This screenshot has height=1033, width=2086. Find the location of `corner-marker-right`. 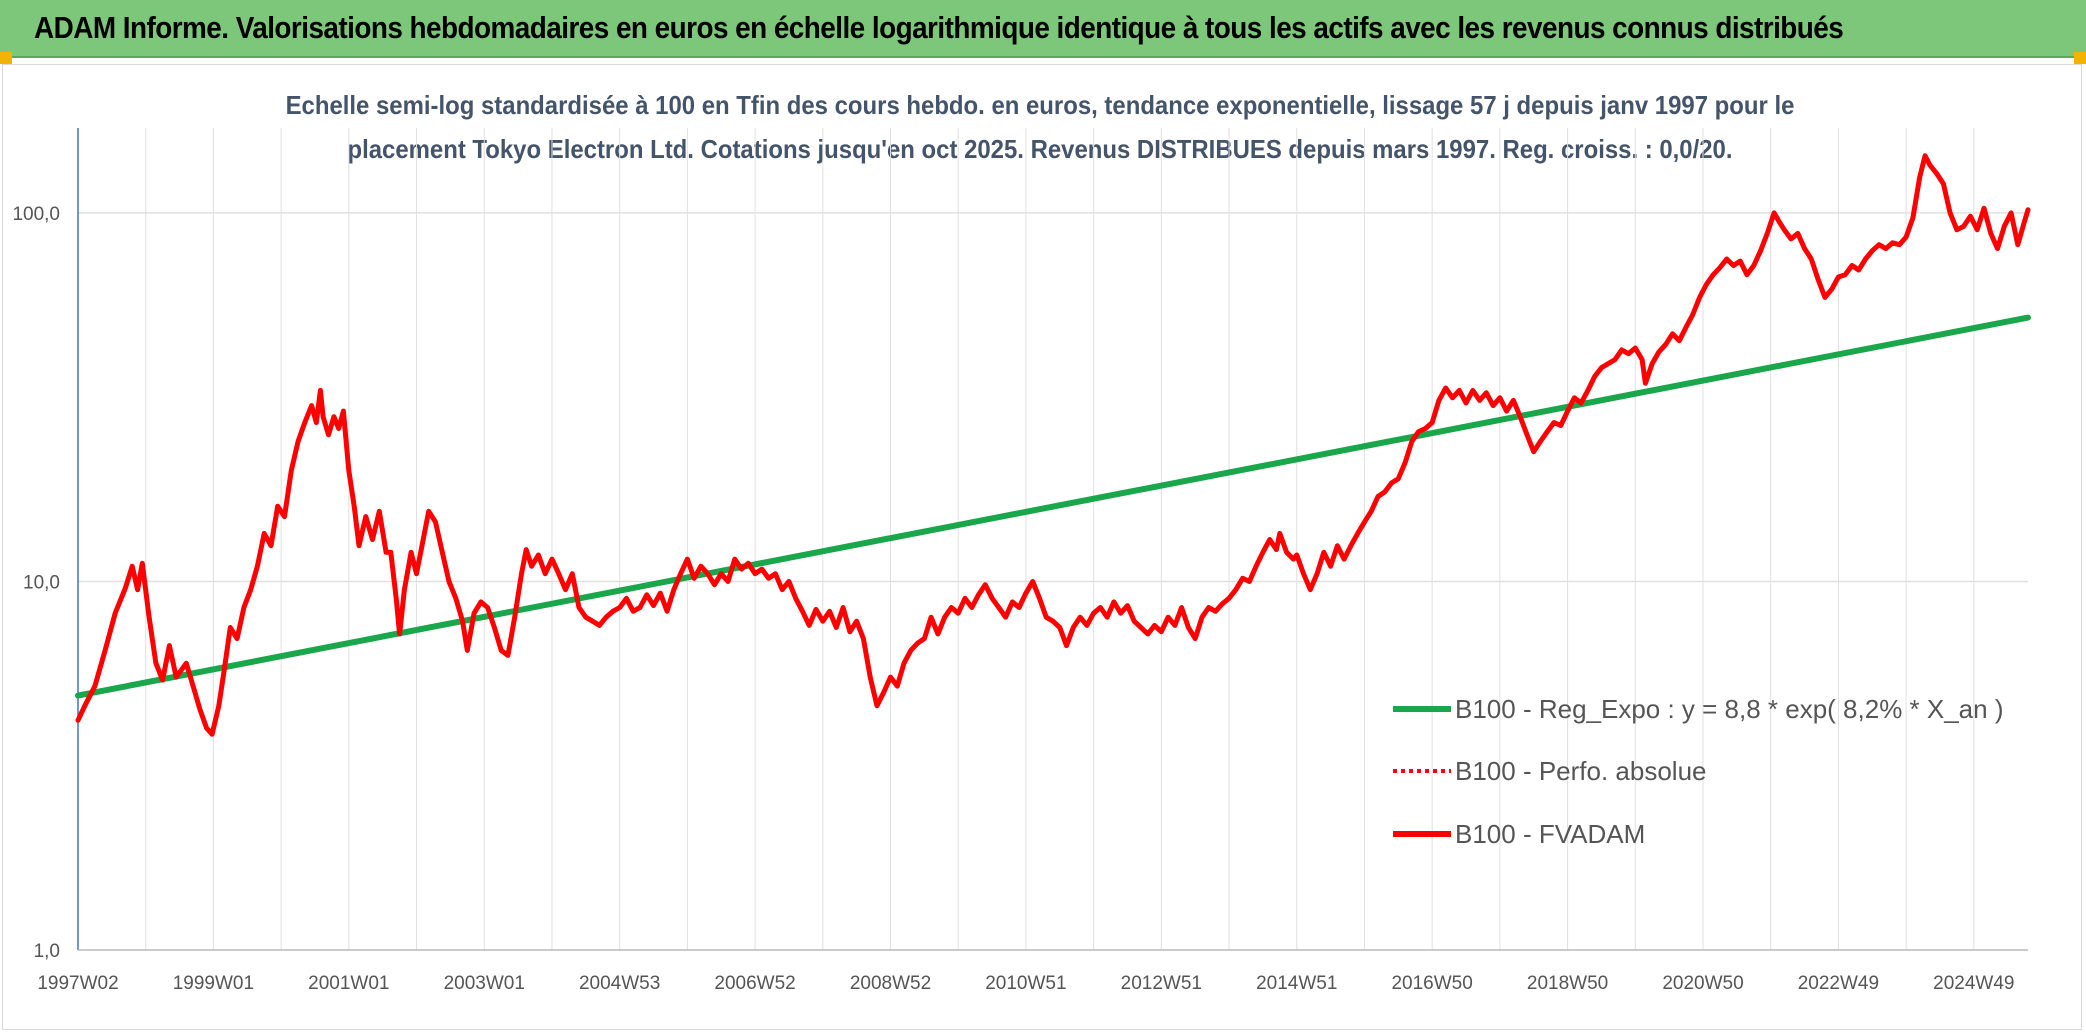

corner-marker-right is located at coordinates (2080, 58).